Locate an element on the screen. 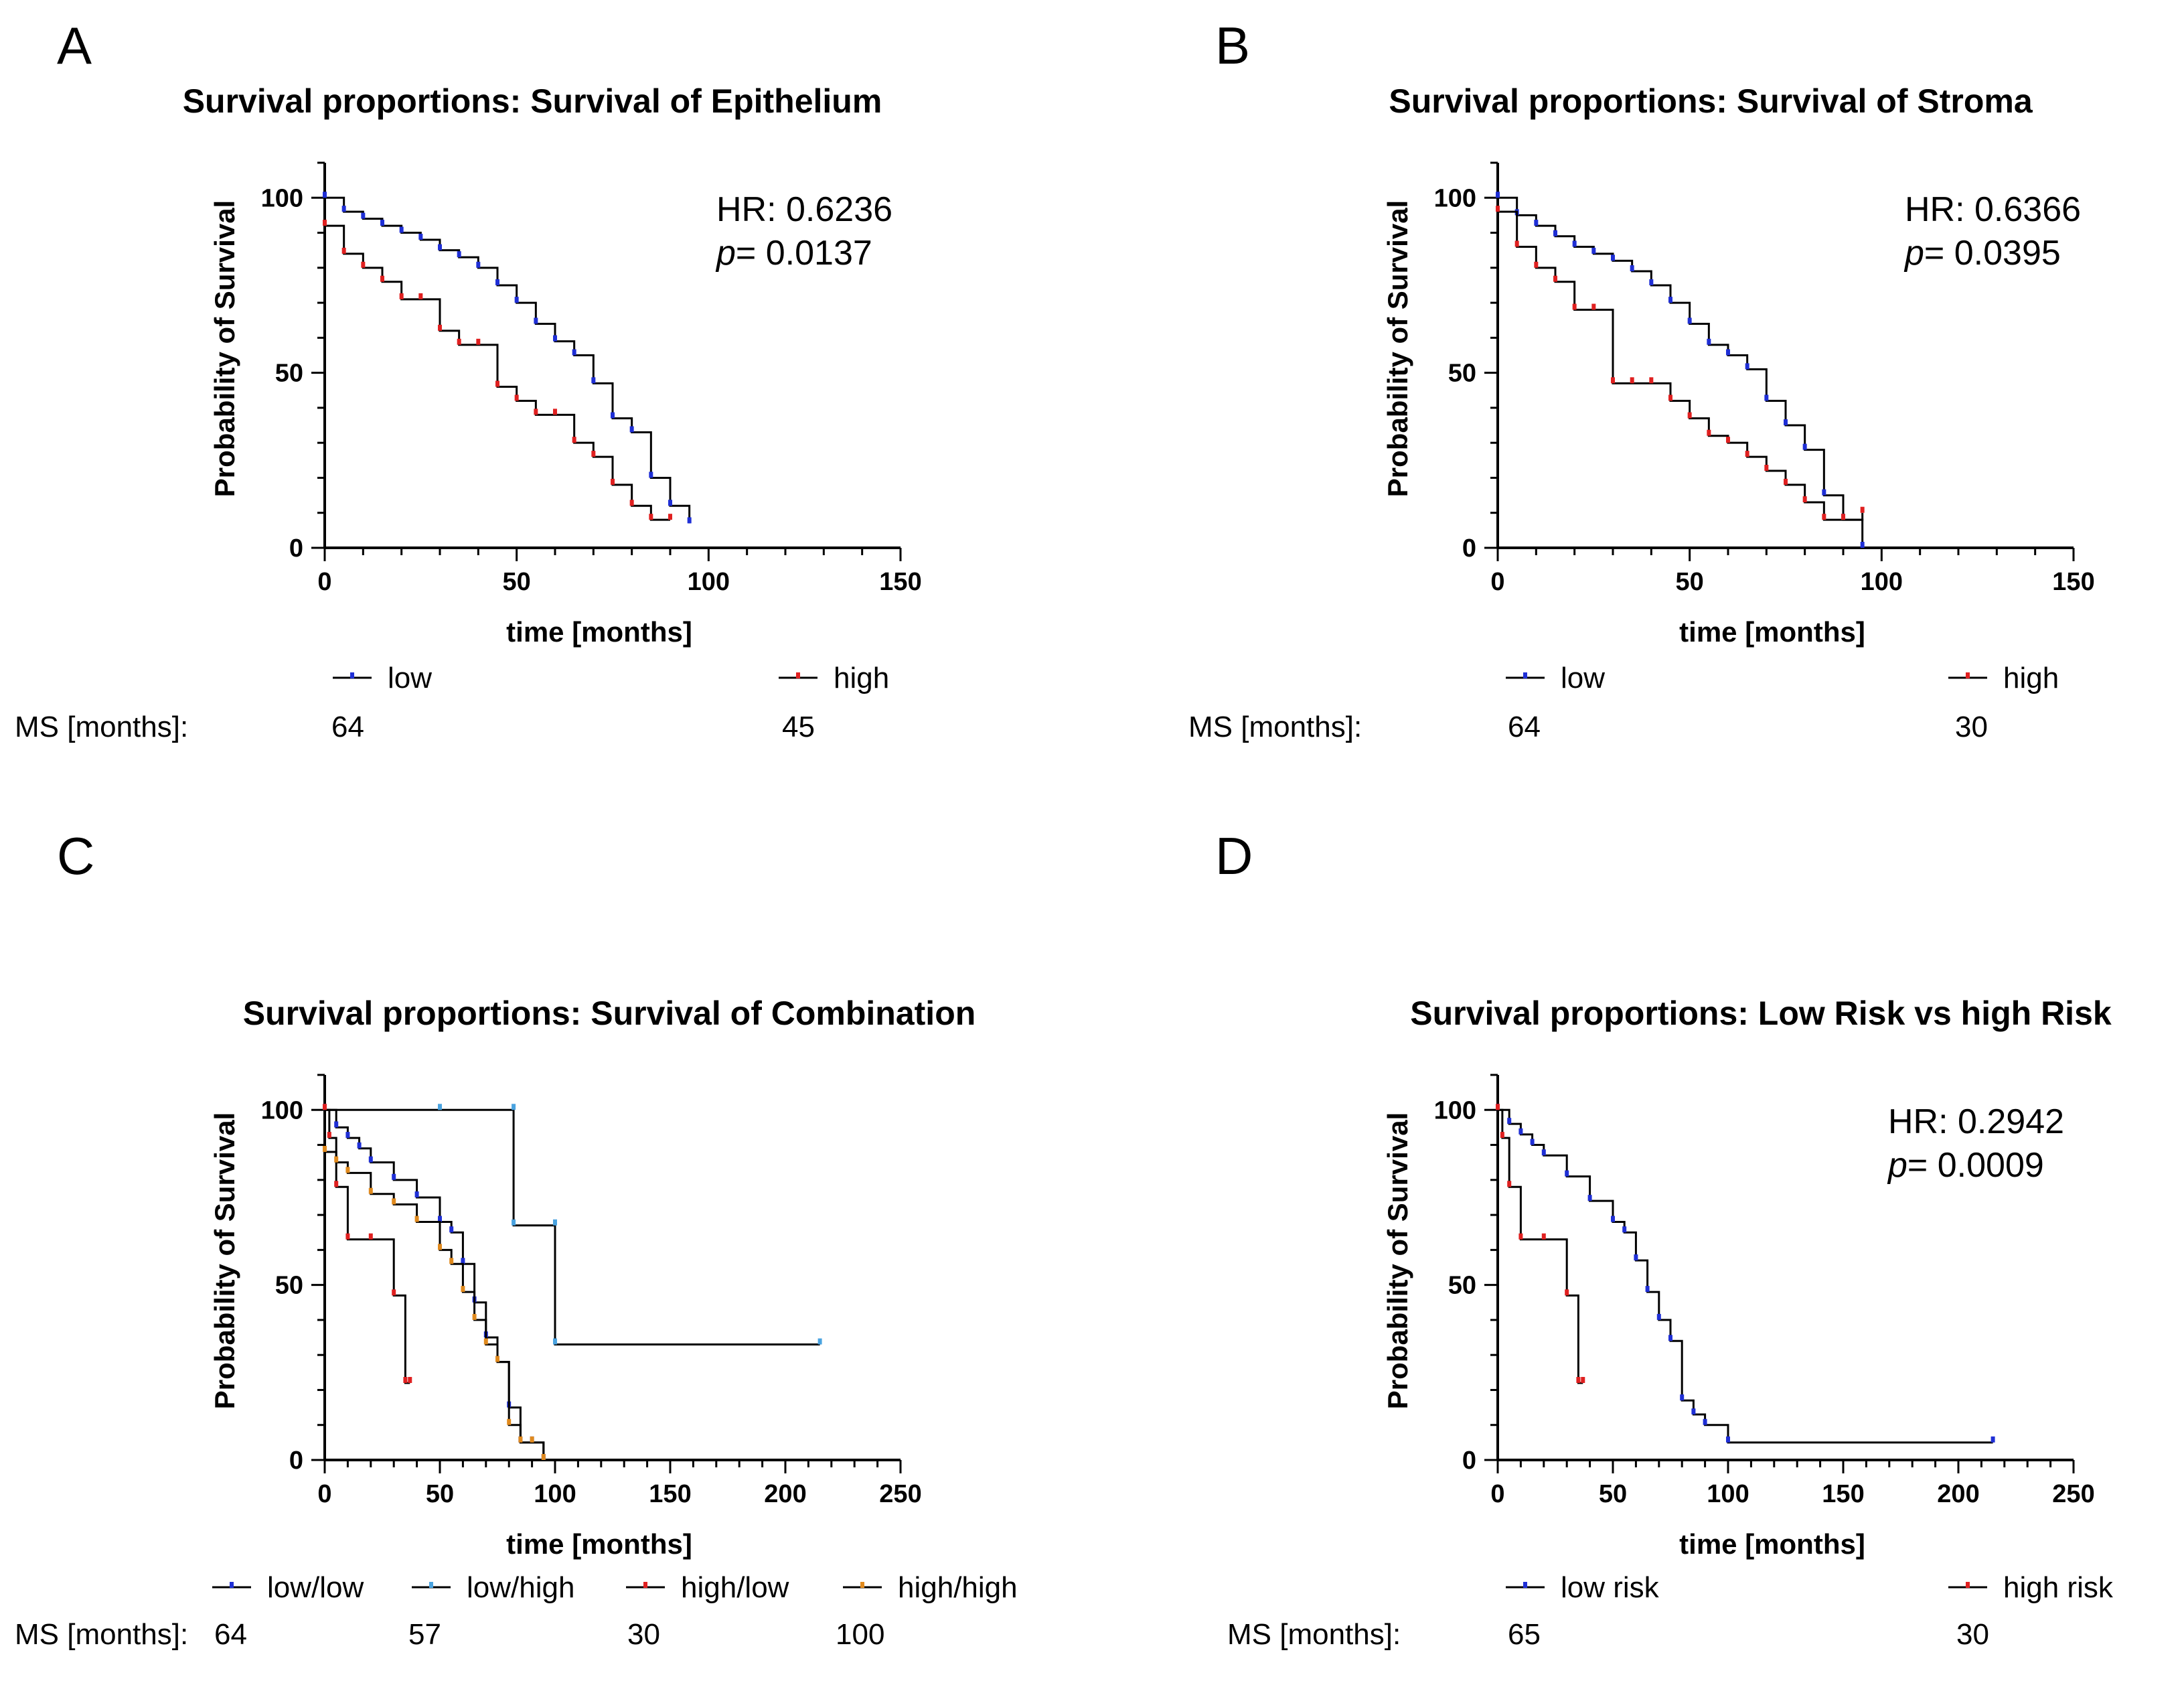 This screenshot has height=1683, width=2184. y-tick-label: 50 is located at coordinates (1462, 1286).